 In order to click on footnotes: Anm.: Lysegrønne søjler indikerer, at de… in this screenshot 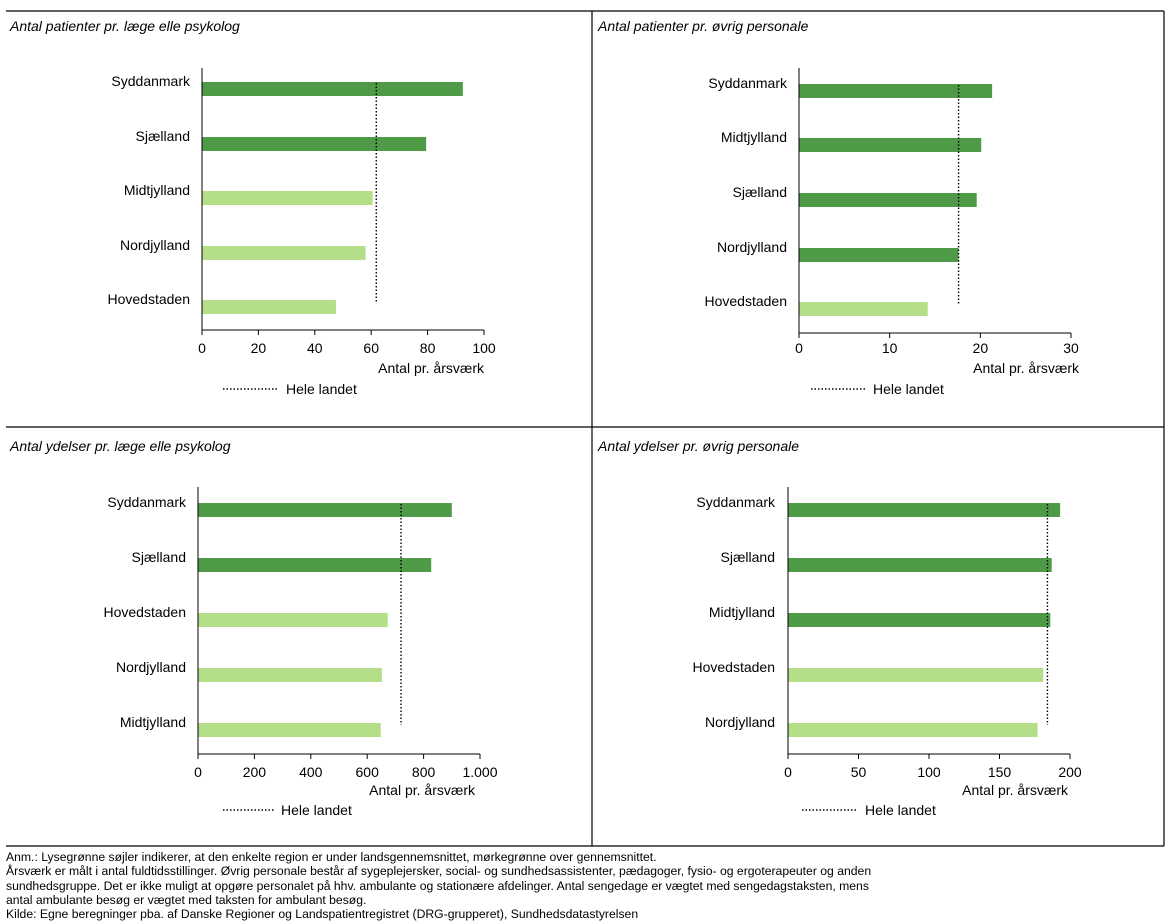, I will do `click(585, 885)`.